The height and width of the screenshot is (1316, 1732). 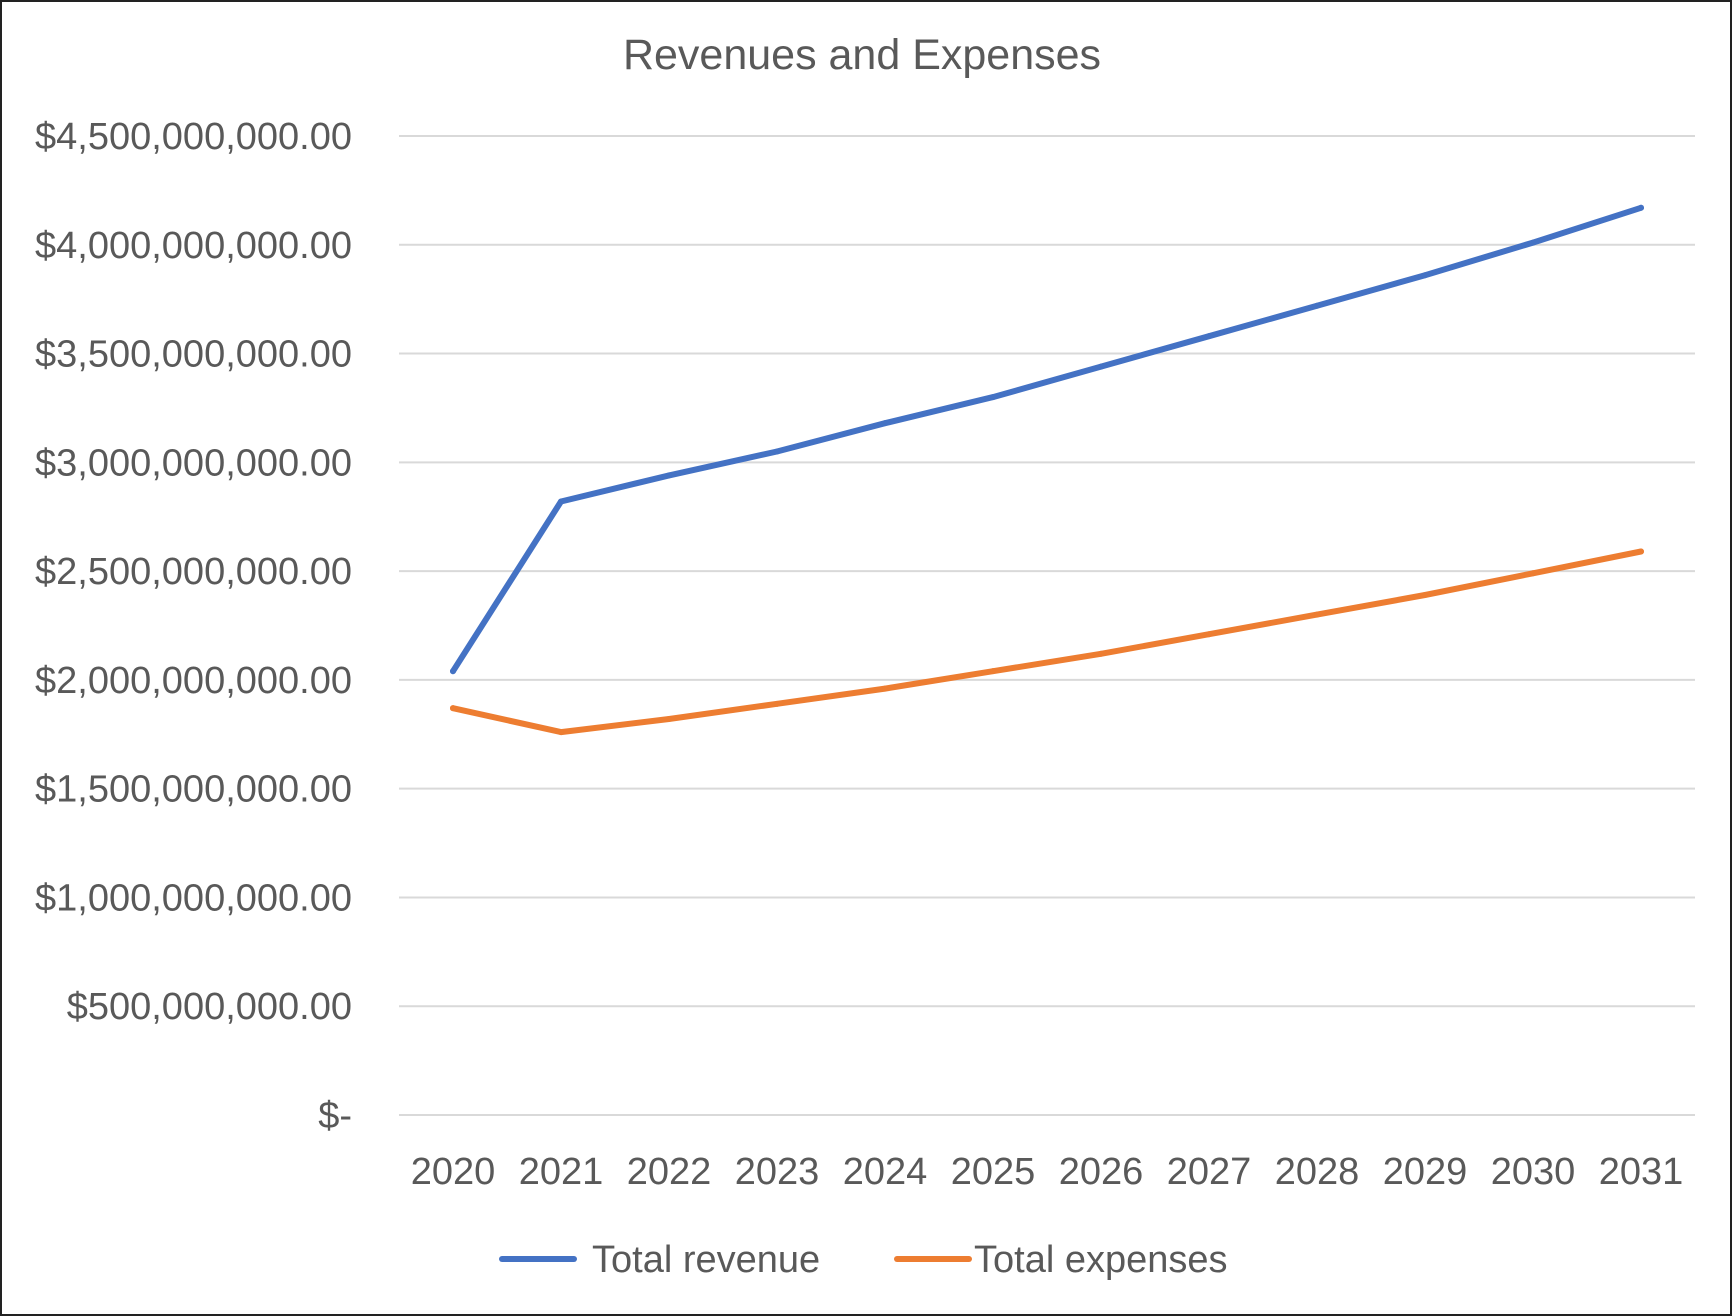 What do you see at coordinates (193, 572) in the screenshot?
I see `y-tick-label: $2,500,000,000.00` at bounding box center [193, 572].